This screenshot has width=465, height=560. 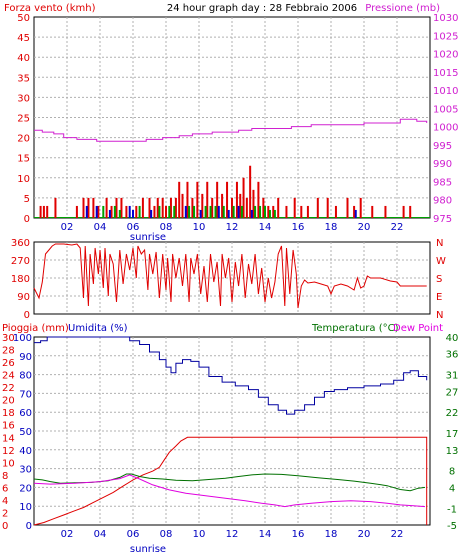 I want to click on panel1-xtick-label: 06, so click(x=133, y=227).